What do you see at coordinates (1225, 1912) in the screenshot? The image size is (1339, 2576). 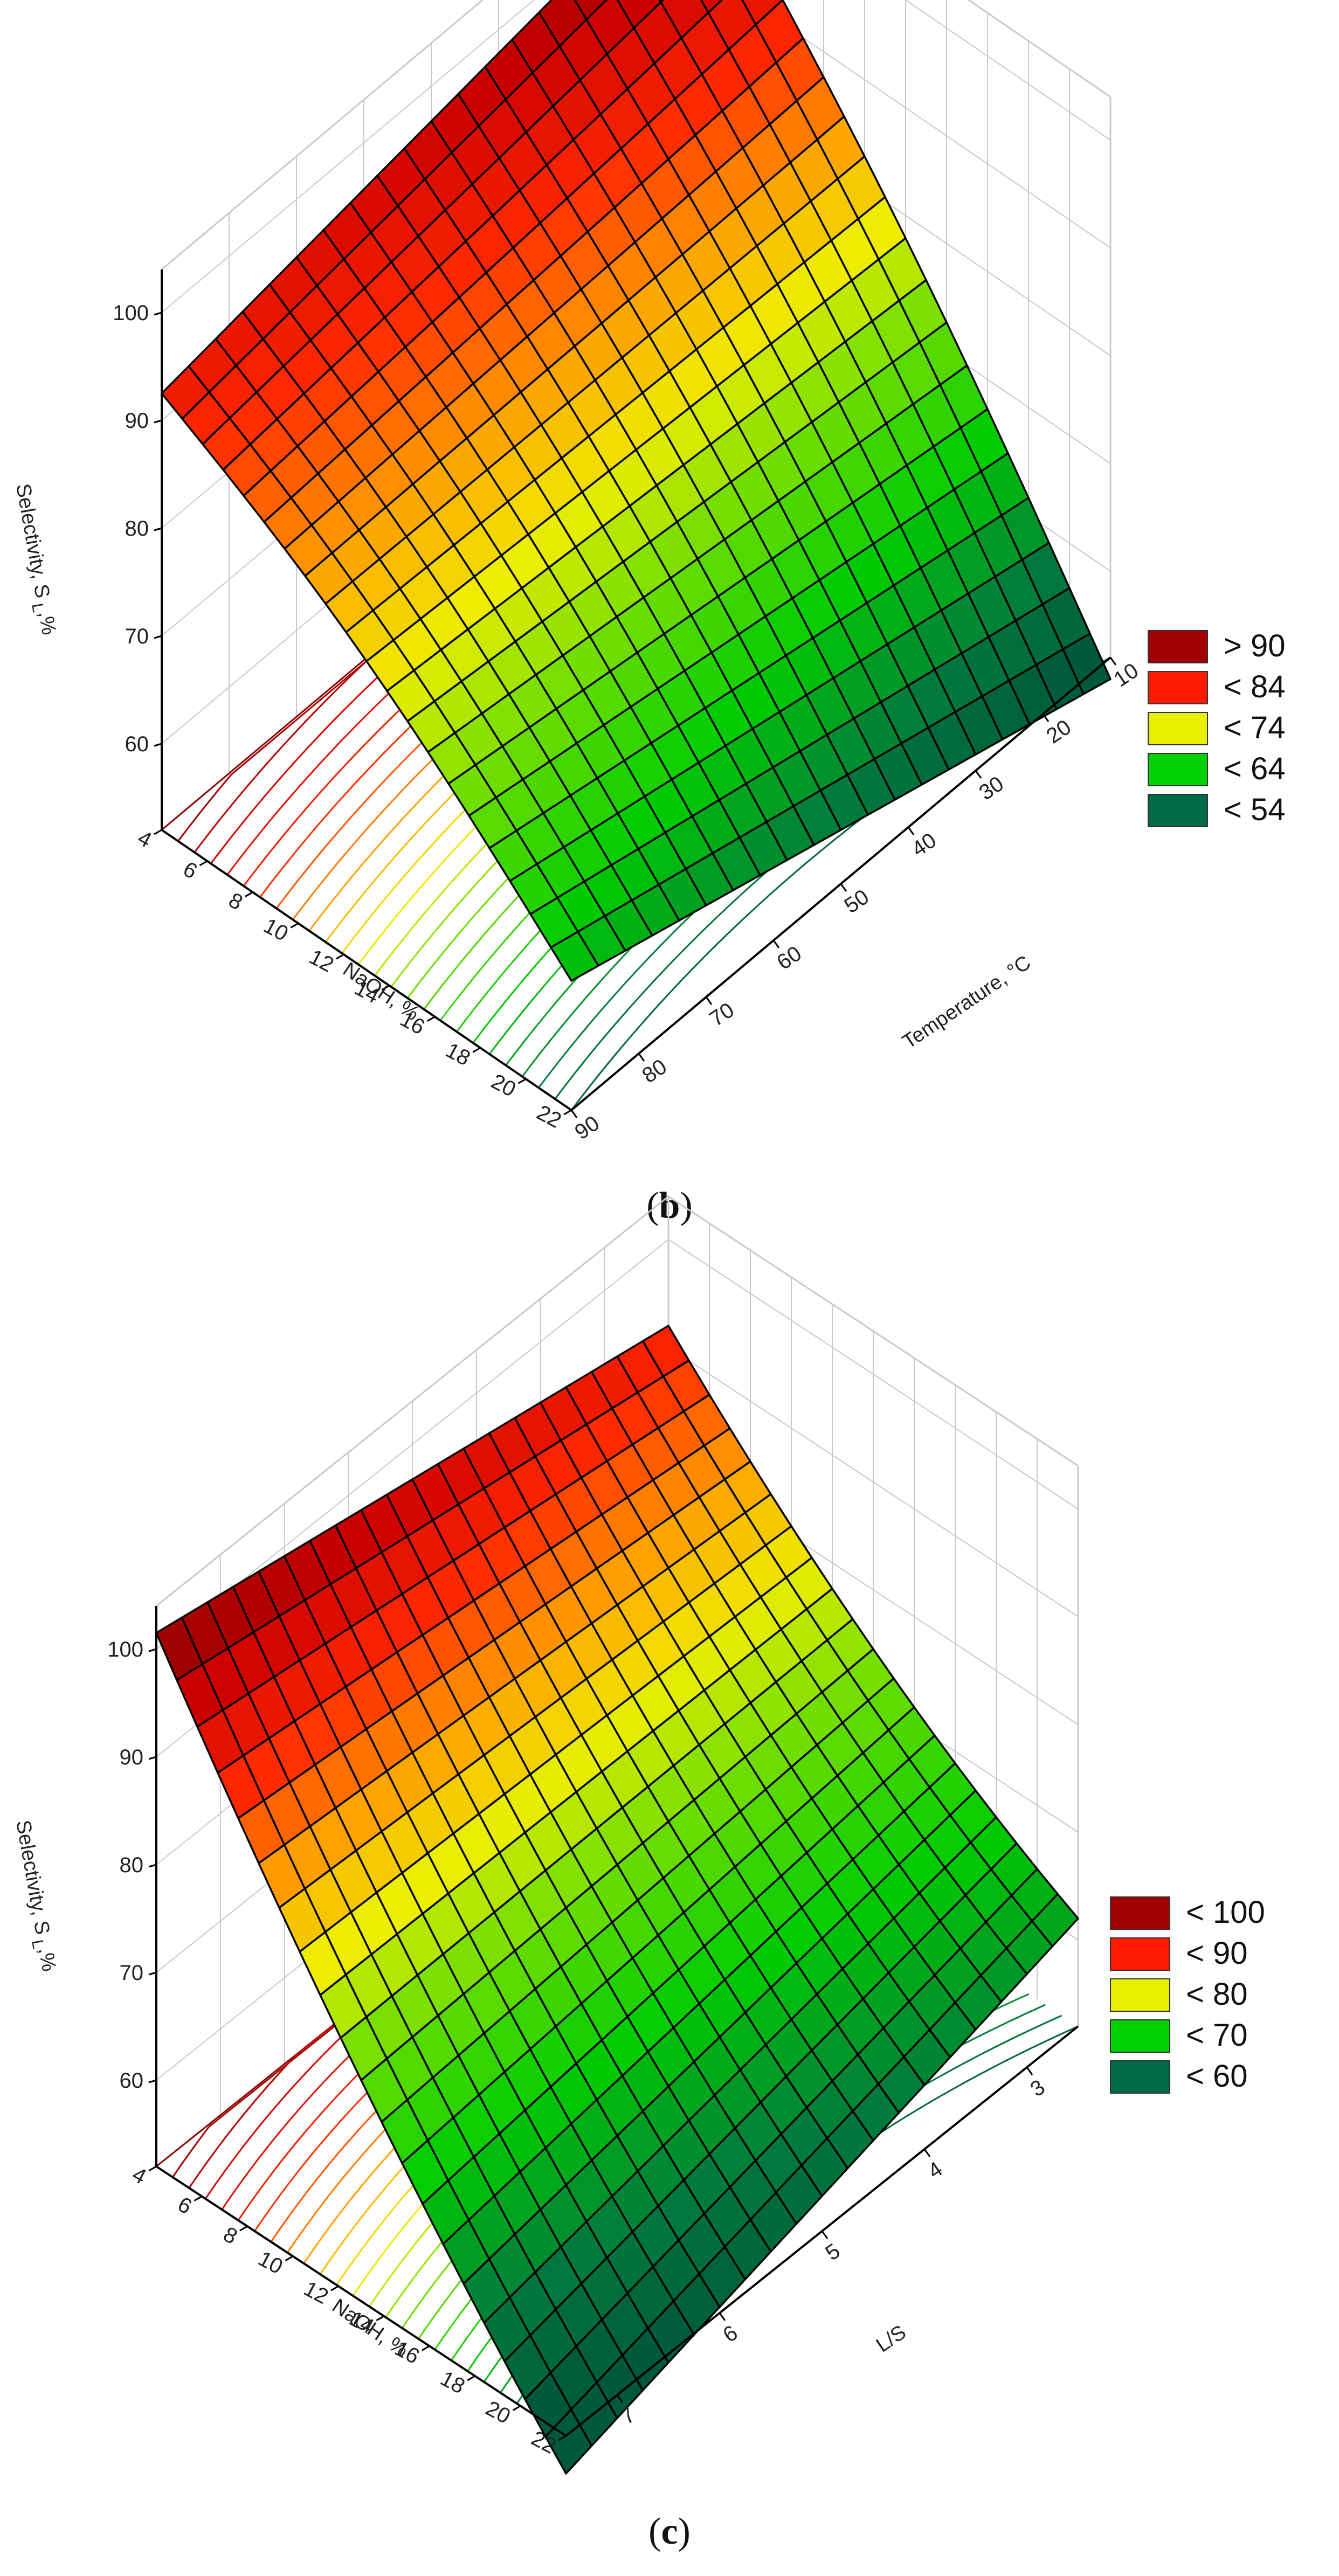 I see `legend-label: < 100` at bounding box center [1225, 1912].